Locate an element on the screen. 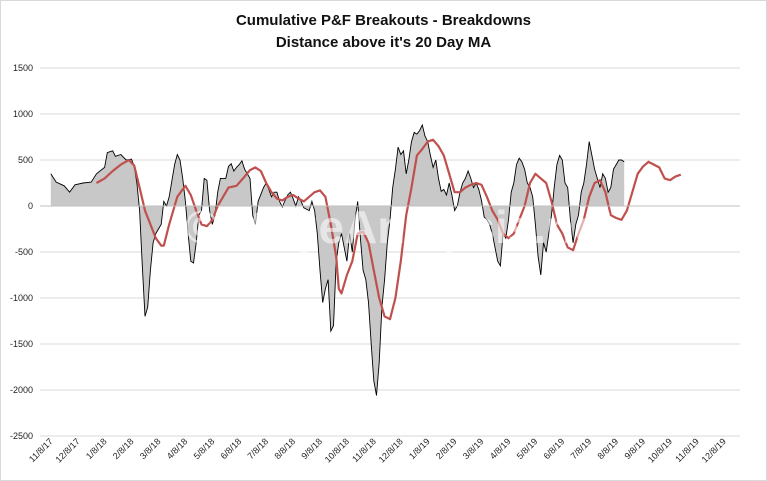 The image size is (767, 481). x-tick-label: 5/8/19 is located at coordinates (527, 448).